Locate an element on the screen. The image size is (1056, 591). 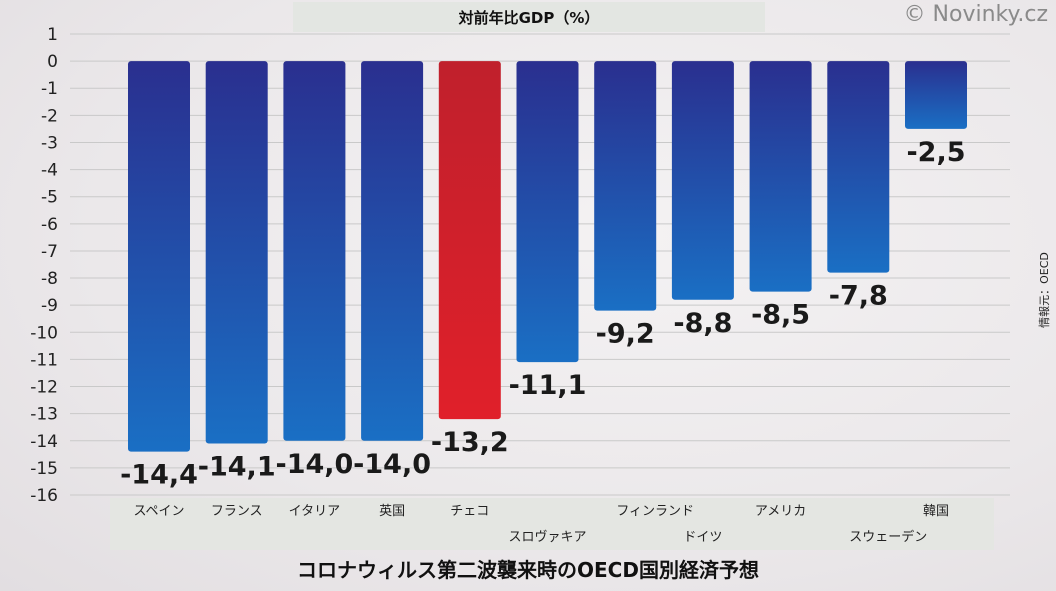
data-label: -9,2 is located at coordinates (625, 334).